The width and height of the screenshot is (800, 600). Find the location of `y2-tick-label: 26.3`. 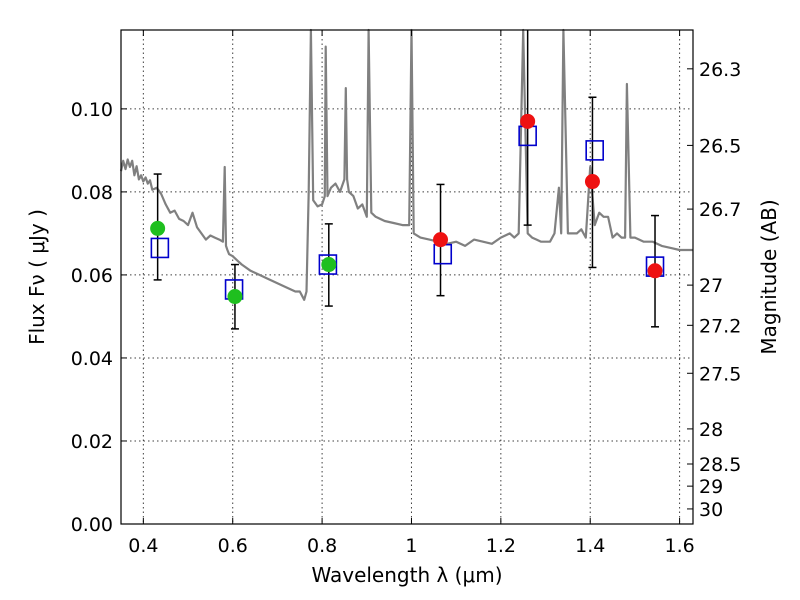

y2-tick-label: 26.3 is located at coordinates (720, 70).